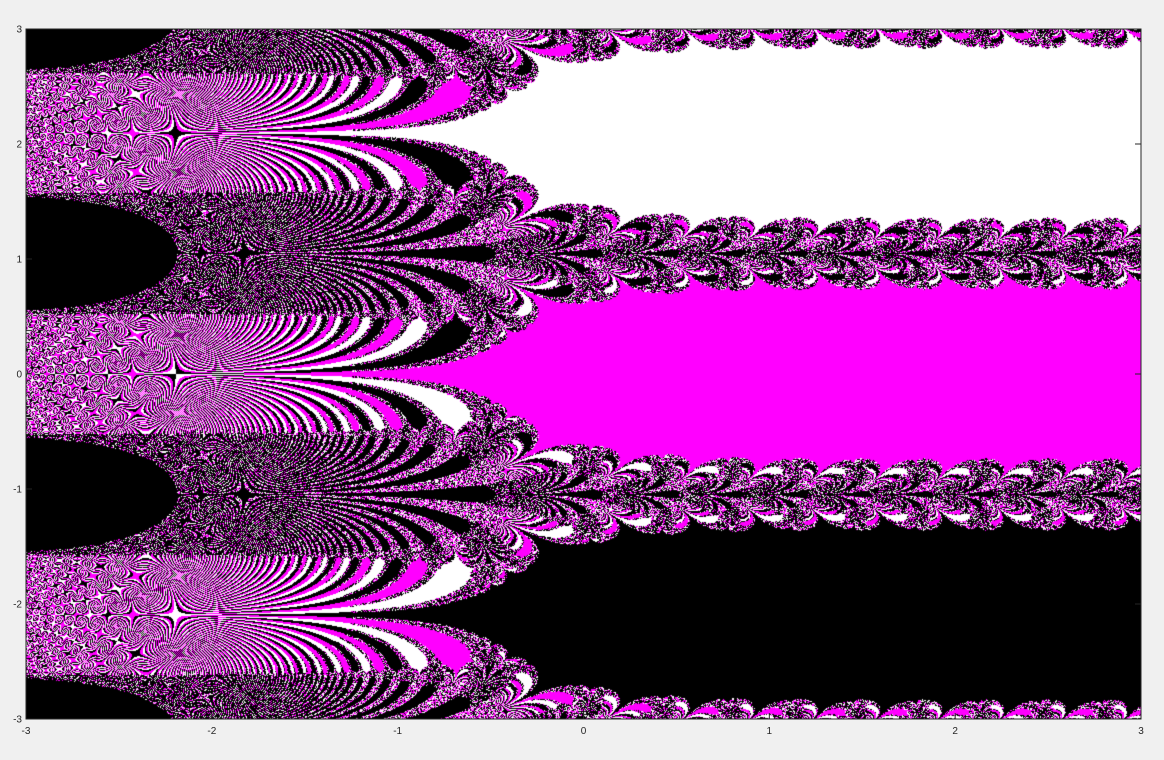 The width and height of the screenshot is (1164, 760). What do you see at coordinates (397, 731) in the screenshot?
I see `x-tick-label: -1` at bounding box center [397, 731].